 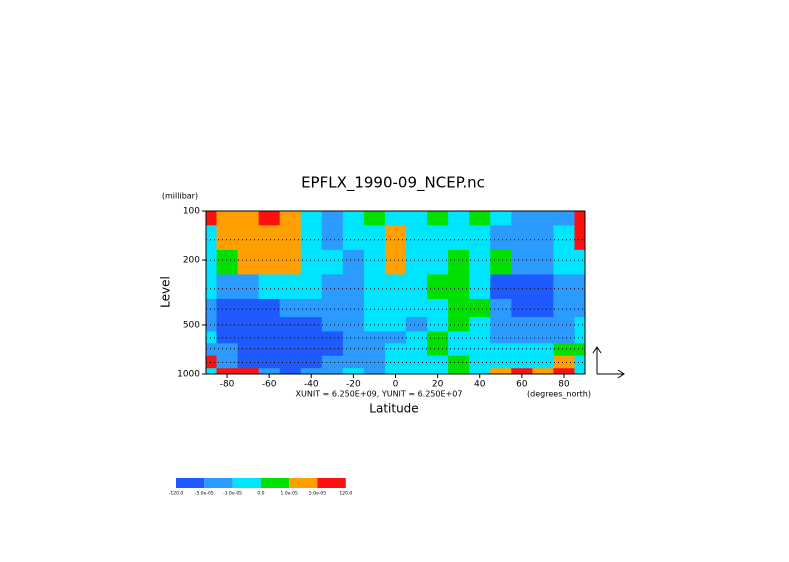 What do you see at coordinates (345, 494) in the screenshot?
I see `colorbar-label: 120.0` at bounding box center [345, 494].